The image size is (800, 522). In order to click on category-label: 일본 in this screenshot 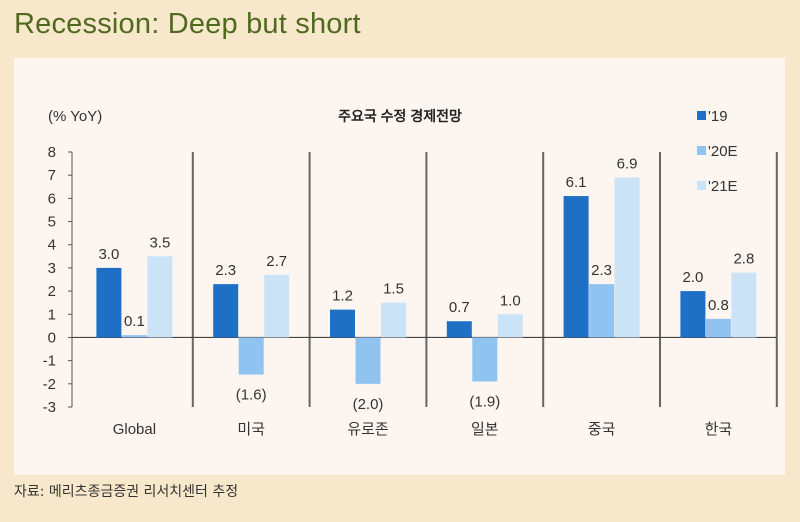, I will do `click(485, 429)`.